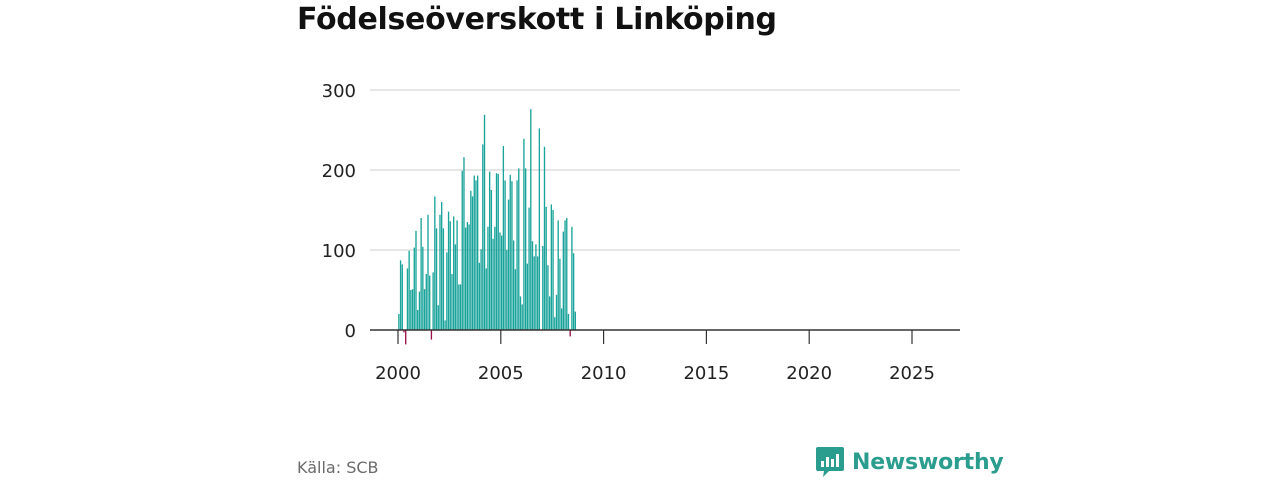  Describe the element at coordinates (928, 462) in the screenshot. I see `brand-name: Newsworthy` at that location.